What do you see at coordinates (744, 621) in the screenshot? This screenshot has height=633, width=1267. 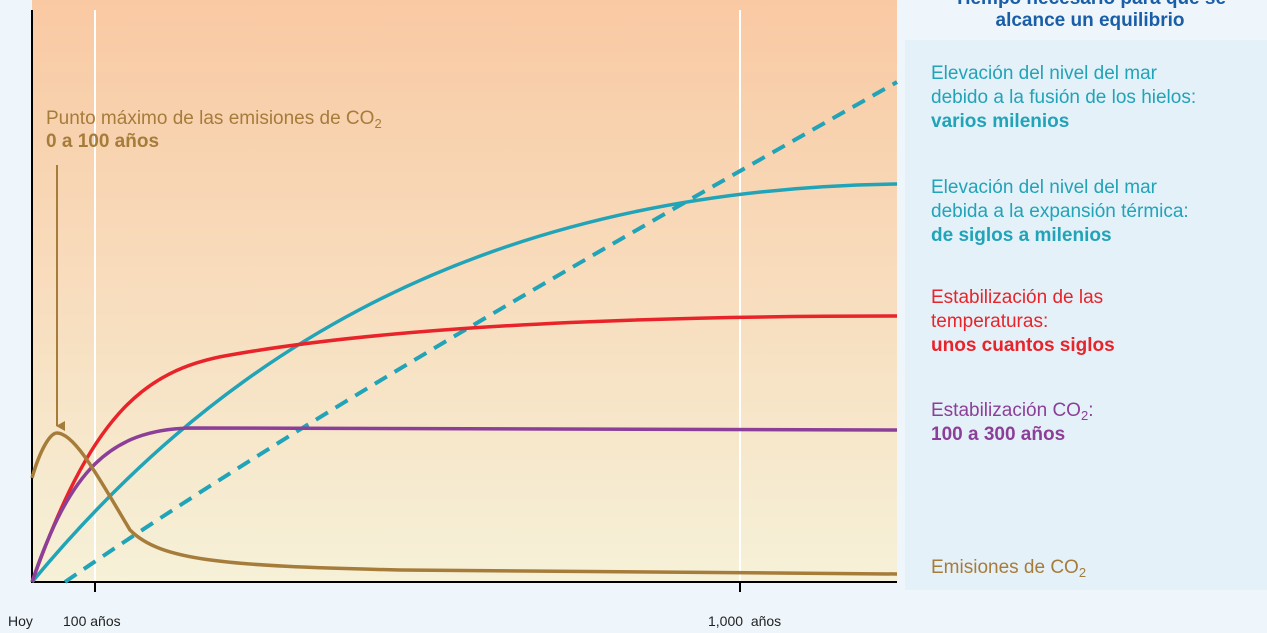 I see `x-tick-label: 1,000 años` at bounding box center [744, 621].